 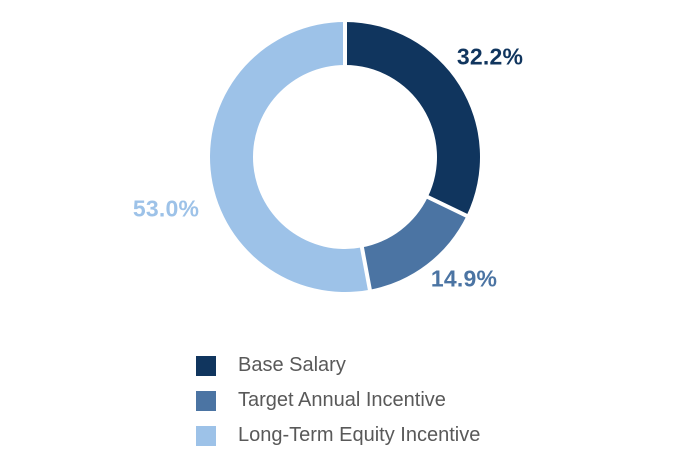 I want to click on legend-swatch-long-term-equity-incentive, so click(x=206, y=435).